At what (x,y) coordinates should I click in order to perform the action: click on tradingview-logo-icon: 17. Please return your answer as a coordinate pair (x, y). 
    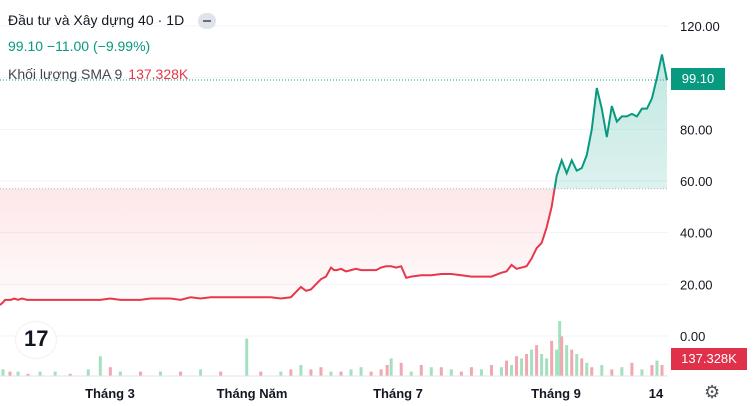
    Looking at the image, I should click on (36, 340).